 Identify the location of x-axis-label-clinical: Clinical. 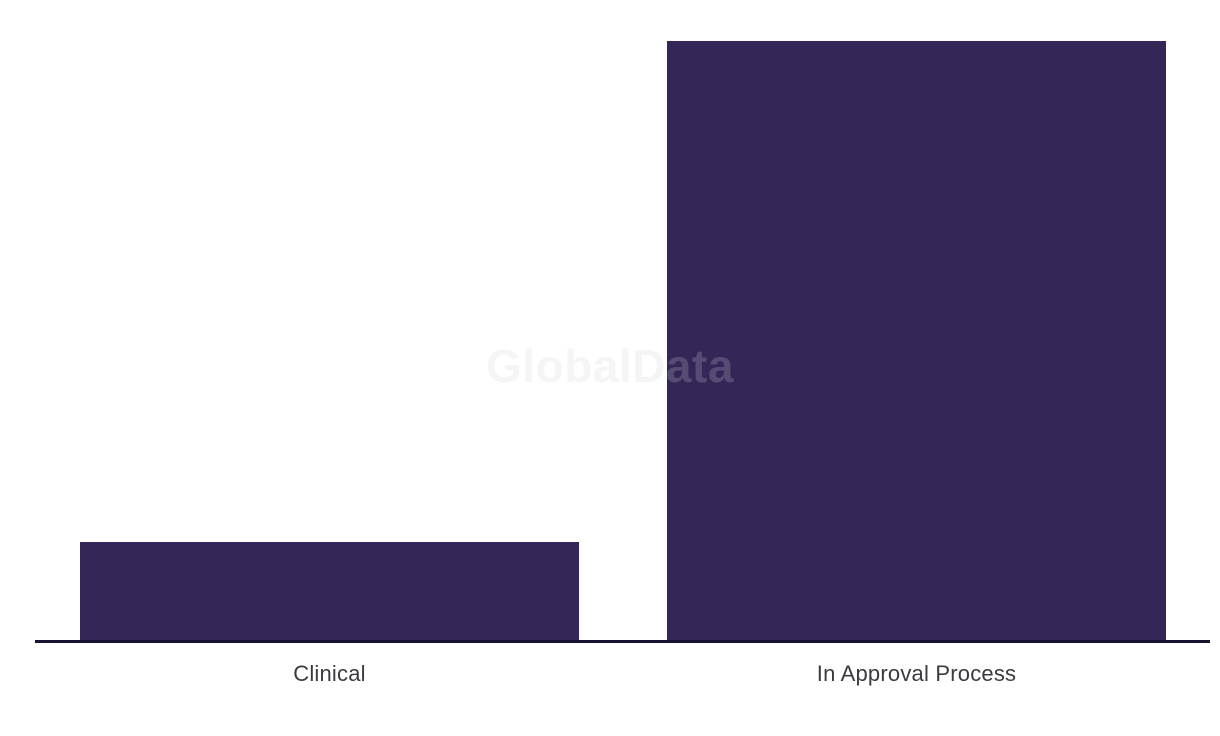
(329, 673).